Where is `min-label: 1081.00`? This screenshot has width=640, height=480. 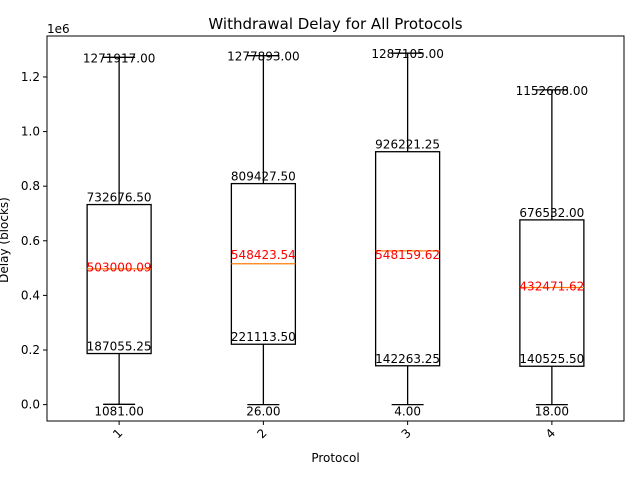
min-label: 1081.00 is located at coordinates (119, 411).